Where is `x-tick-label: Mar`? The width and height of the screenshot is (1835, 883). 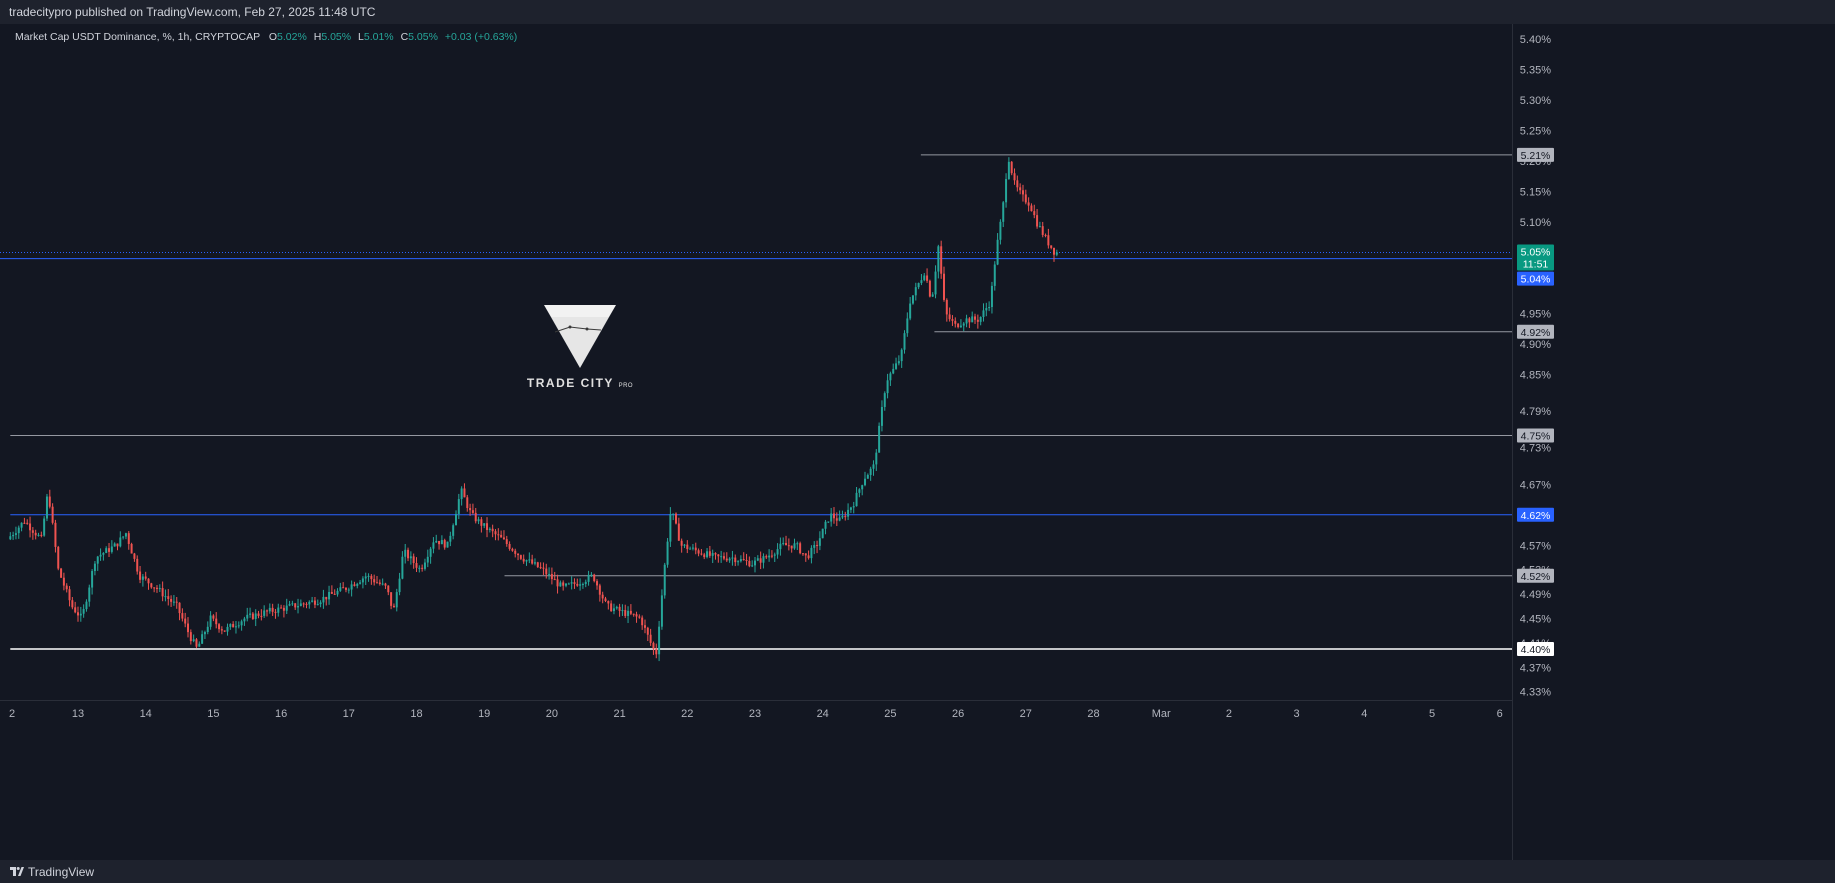
x-tick-label: Mar is located at coordinates (1161, 714).